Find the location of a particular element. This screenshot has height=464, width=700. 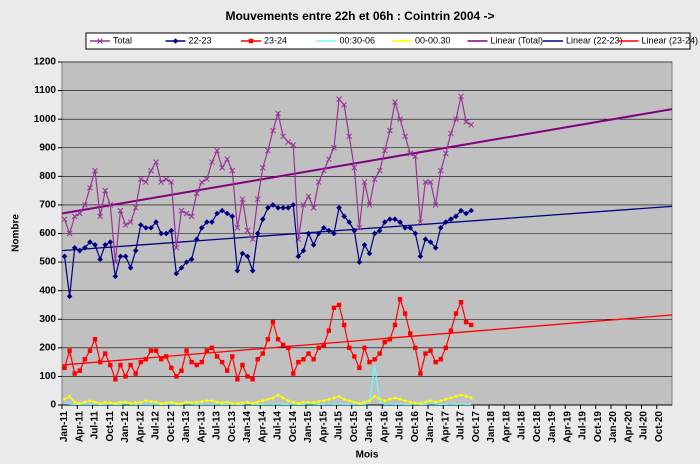

y-tick-label: 600 is located at coordinates (47, 233).